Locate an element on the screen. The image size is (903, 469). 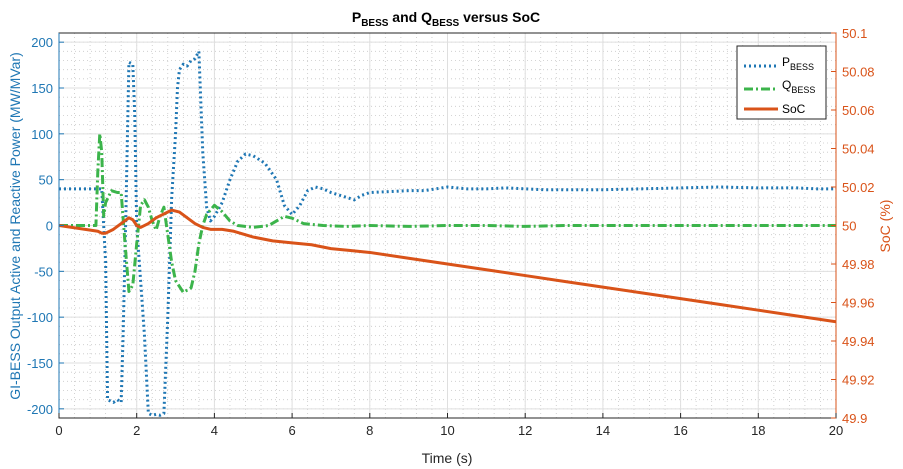
legend: PBESS QBESS SoC is located at coordinates (781, 82).